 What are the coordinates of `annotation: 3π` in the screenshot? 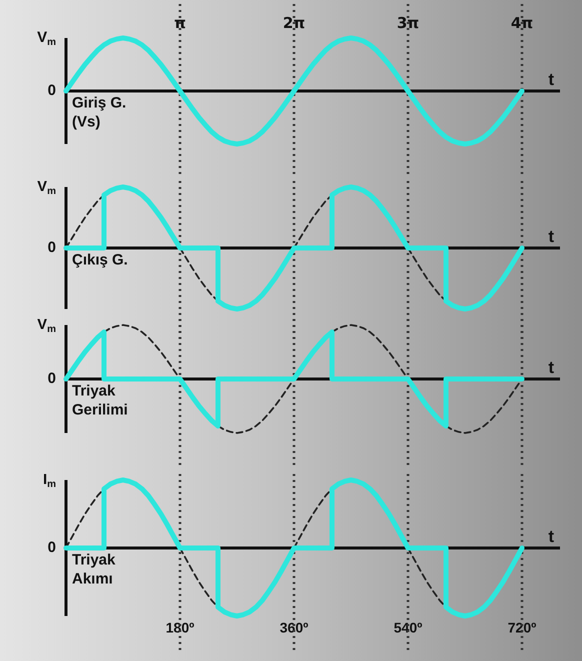 It's located at (408, 23).